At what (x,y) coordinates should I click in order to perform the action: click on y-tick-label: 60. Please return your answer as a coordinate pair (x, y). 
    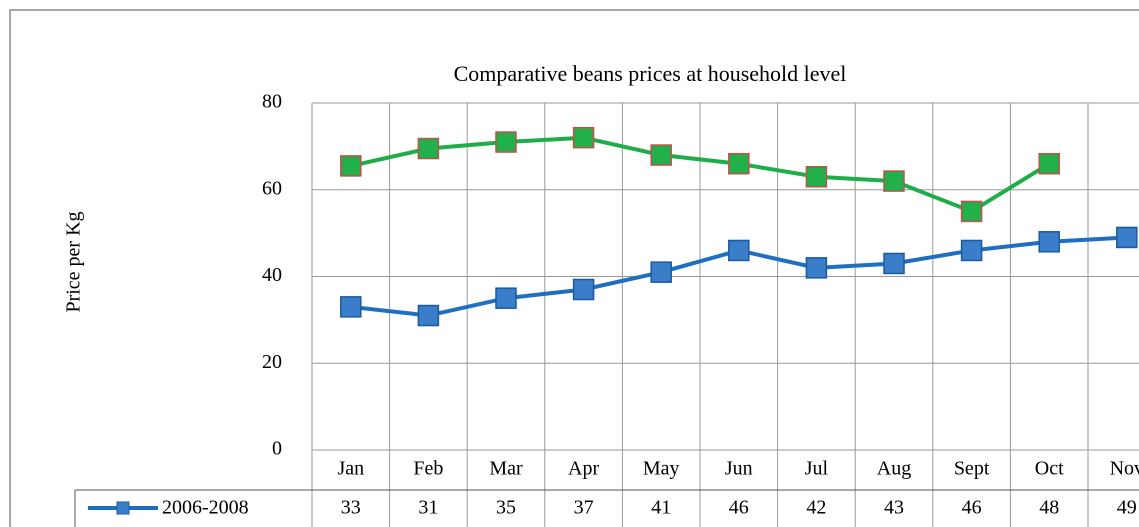
    Looking at the image, I should click on (272, 188).